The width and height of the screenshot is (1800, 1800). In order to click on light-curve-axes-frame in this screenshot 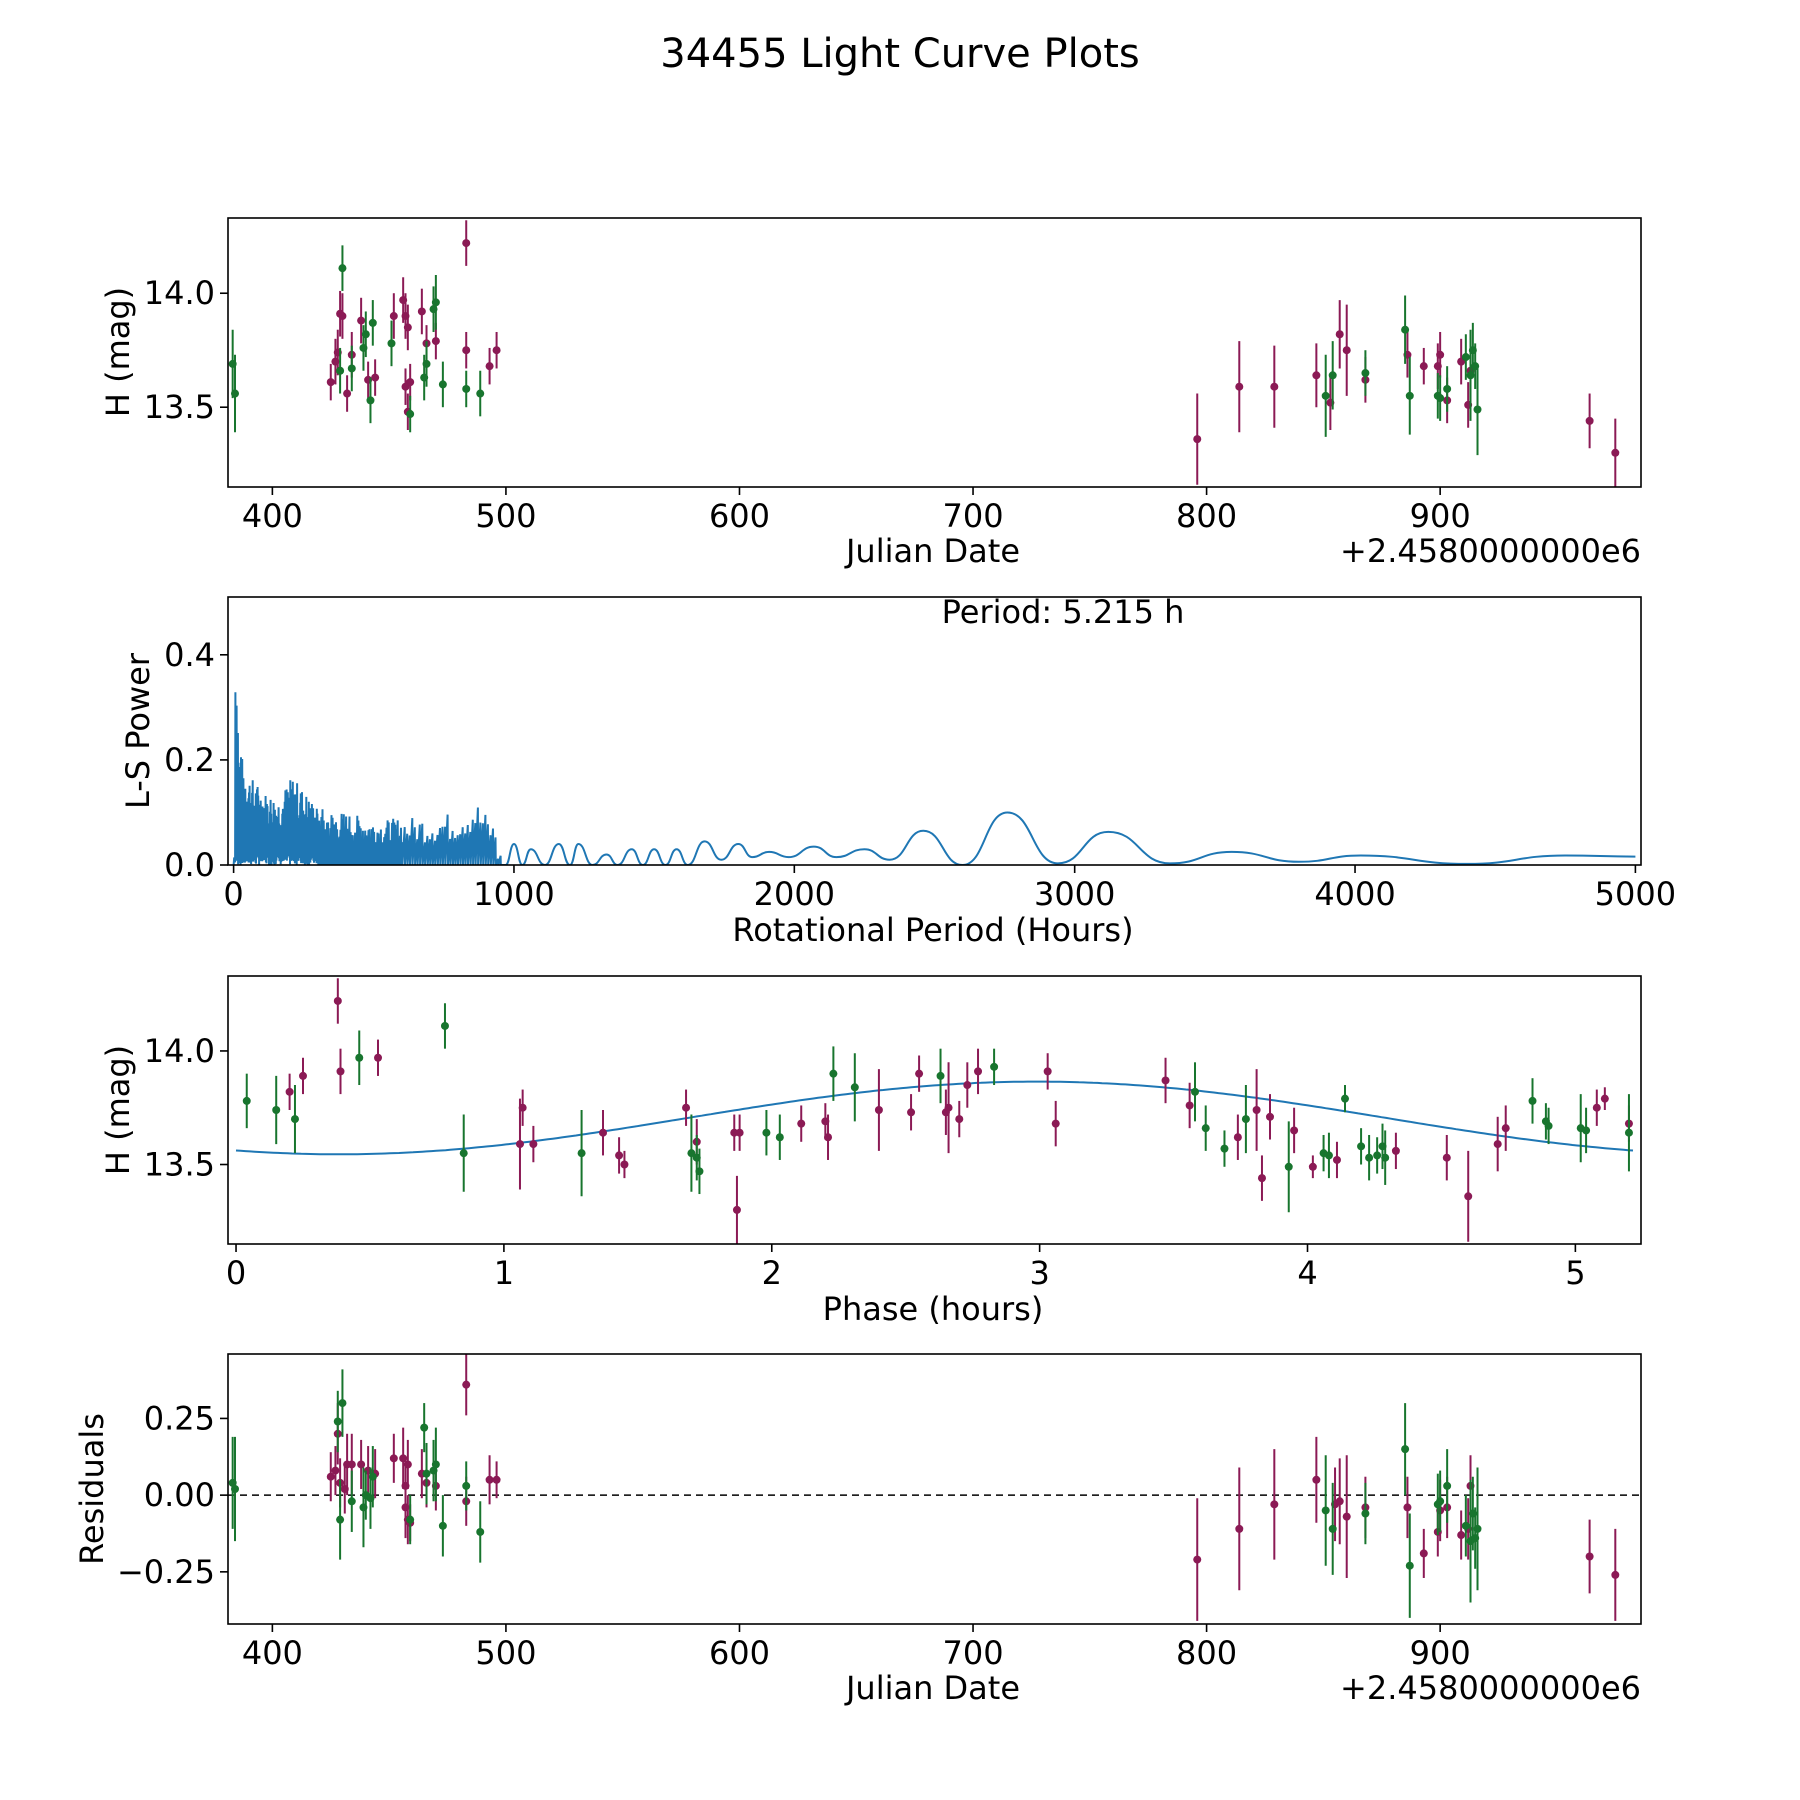, I will do `click(934, 352)`.